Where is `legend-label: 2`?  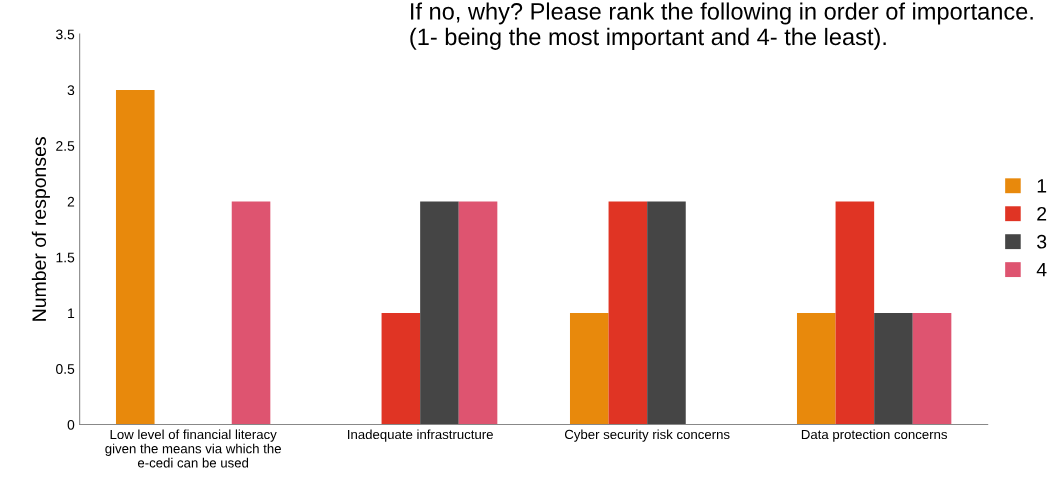 legend-label: 2 is located at coordinates (1042, 213).